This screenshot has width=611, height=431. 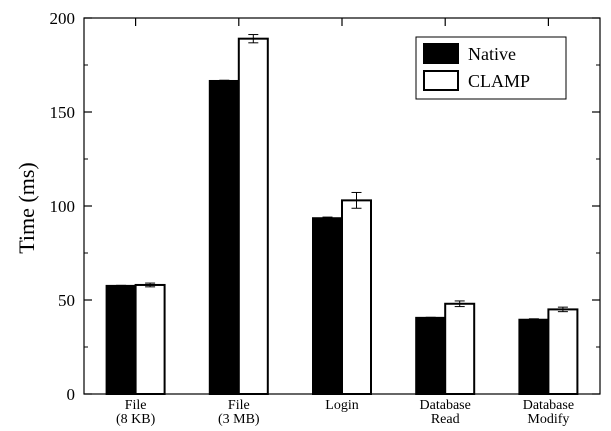 I want to click on y-tick-label: 200, so click(x=63, y=18).